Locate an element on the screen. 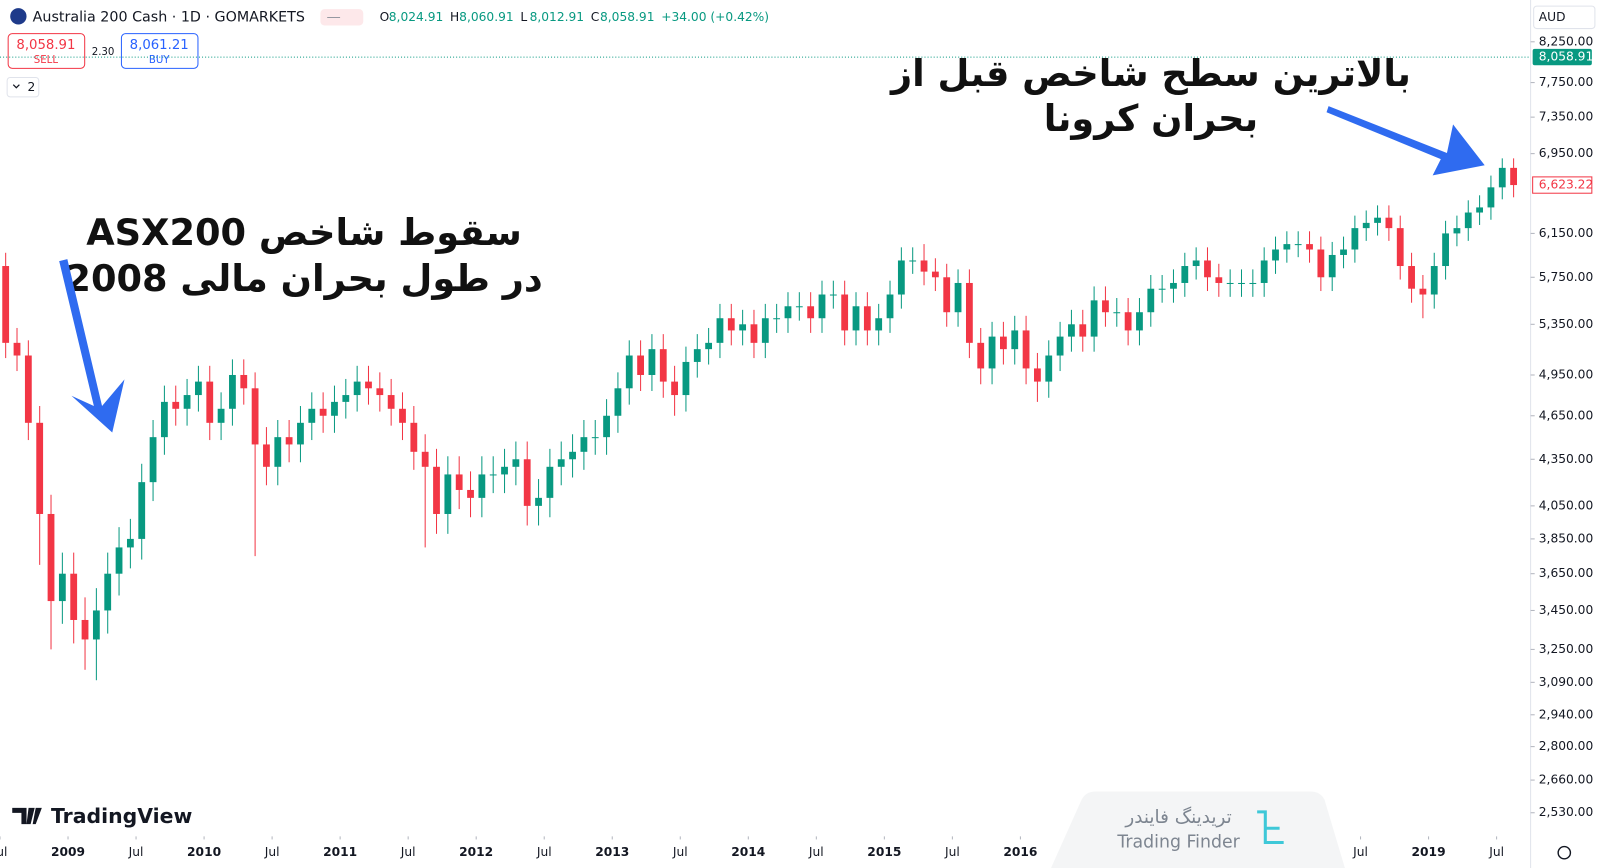 The height and width of the screenshot is (868, 1600). currency-button is located at coordinates (1564, 17).